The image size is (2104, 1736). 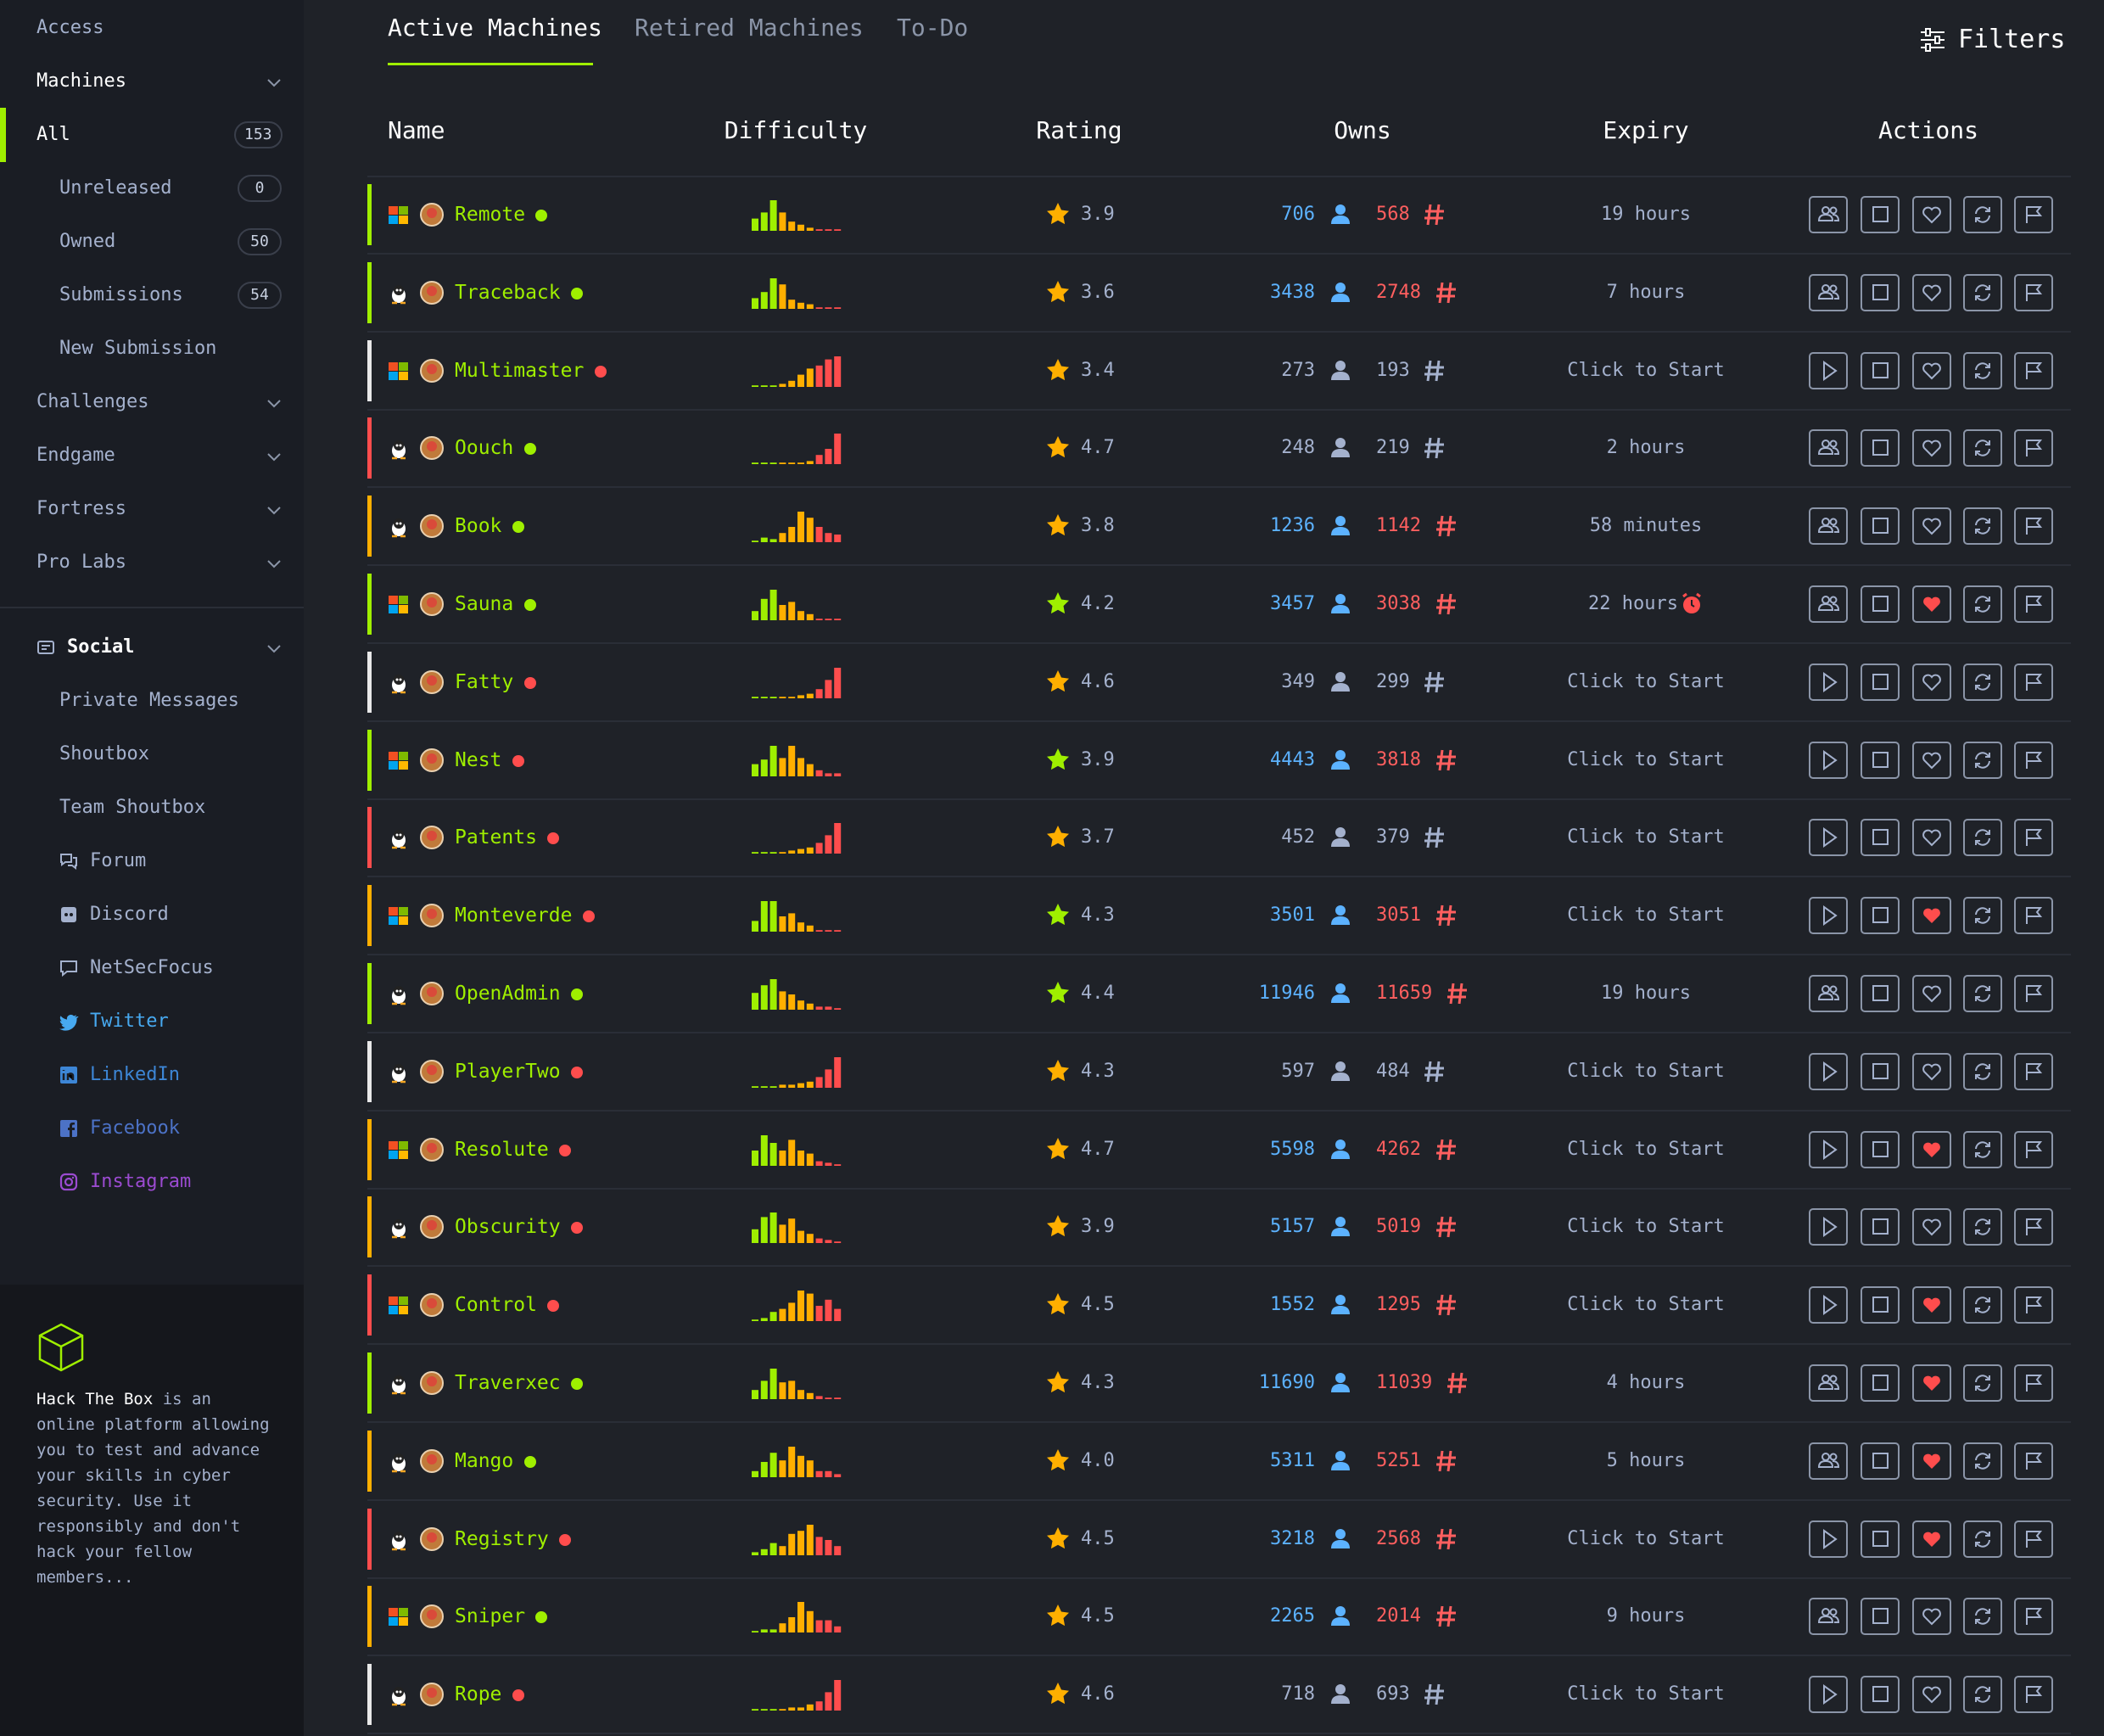 I want to click on sidebar-item: Pro Labs, so click(x=81, y=562).